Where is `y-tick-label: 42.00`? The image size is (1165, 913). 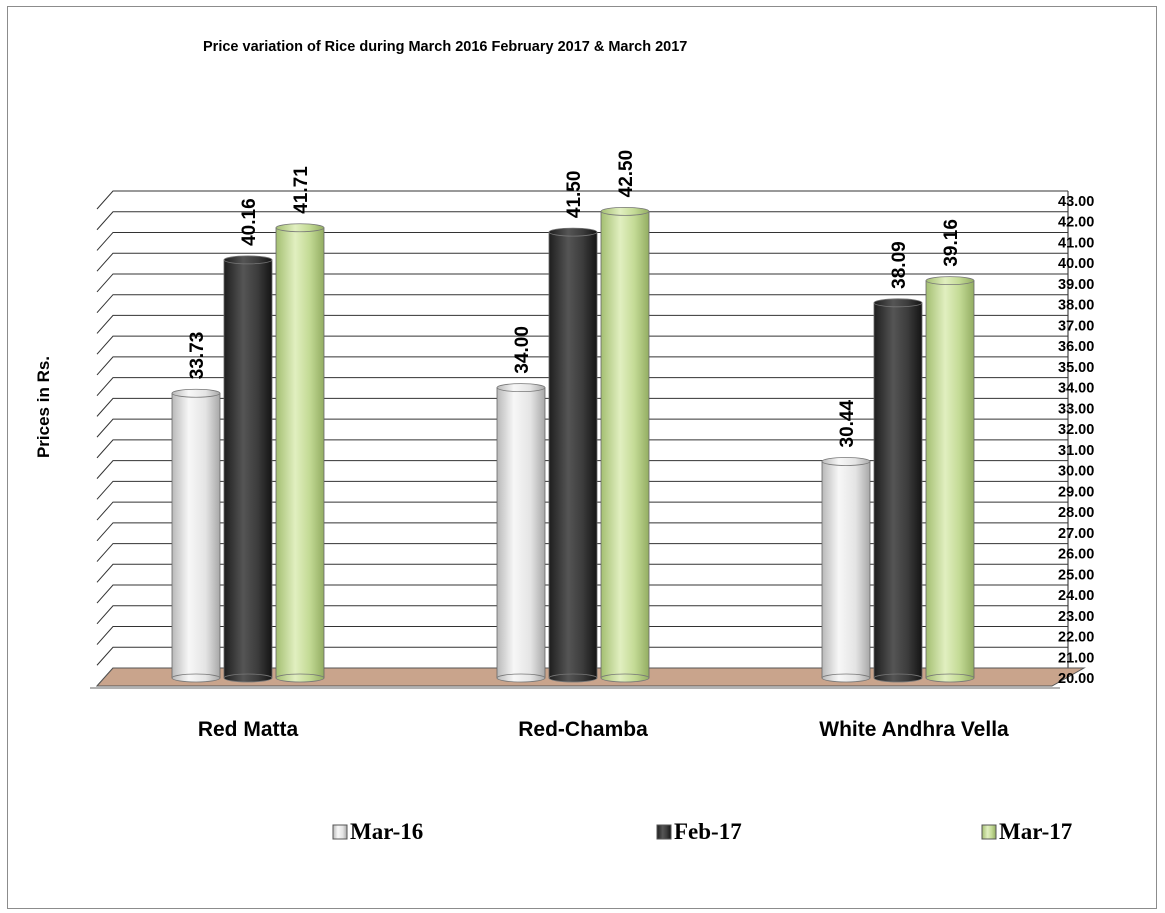 y-tick-label: 42.00 is located at coordinates (1076, 223).